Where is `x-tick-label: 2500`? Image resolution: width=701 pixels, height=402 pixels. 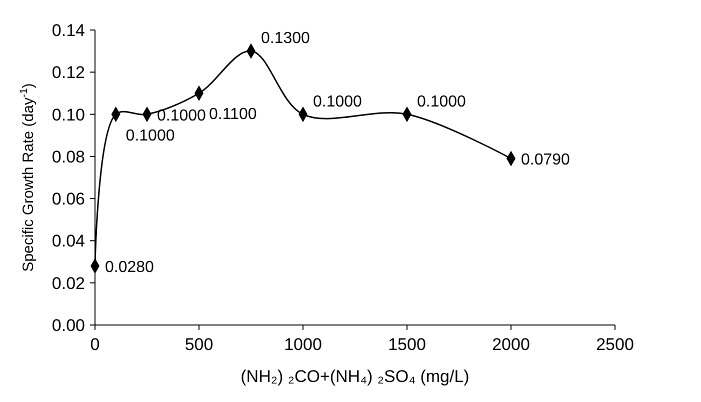 x-tick-label: 2500 is located at coordinates (615, 344).